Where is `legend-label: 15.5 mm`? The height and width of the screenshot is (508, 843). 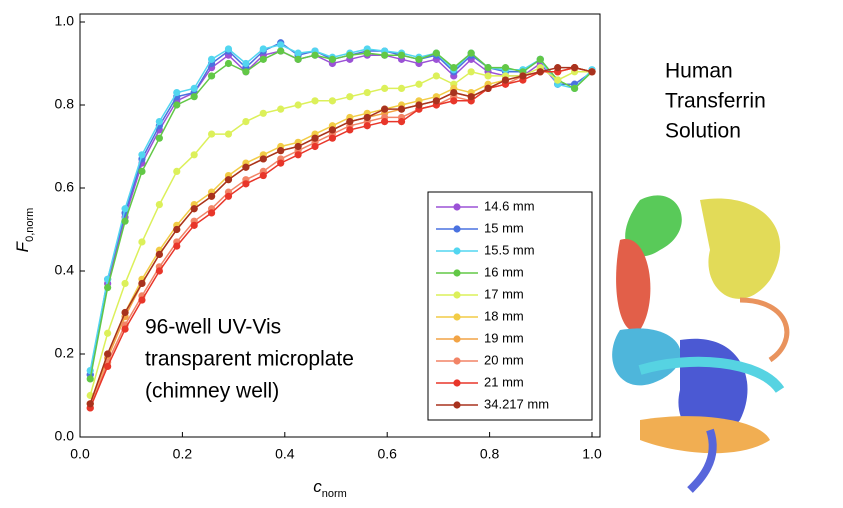 legend-label: 15.5 mm is located at coordinates (509, 249).